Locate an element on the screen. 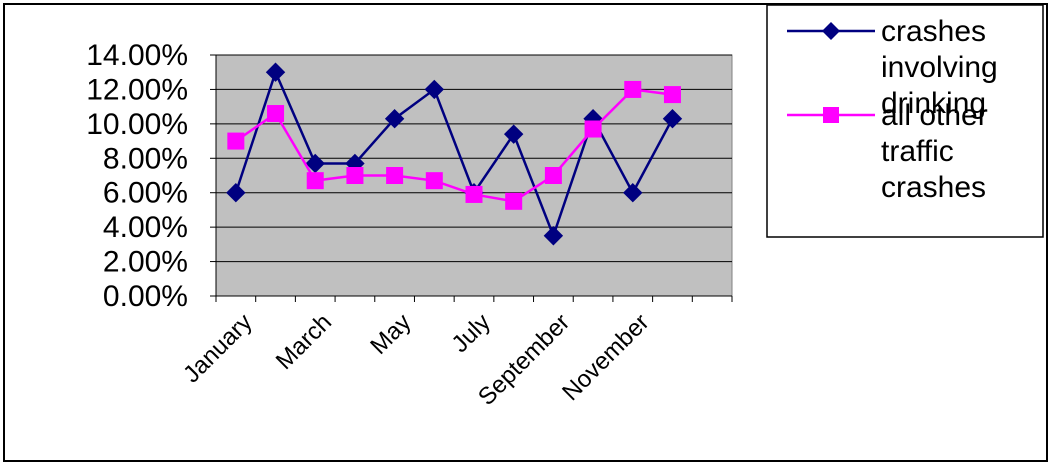 This screenshot has height=466, width=1053. x-tick-label: January is located at coordinates (217, 348).